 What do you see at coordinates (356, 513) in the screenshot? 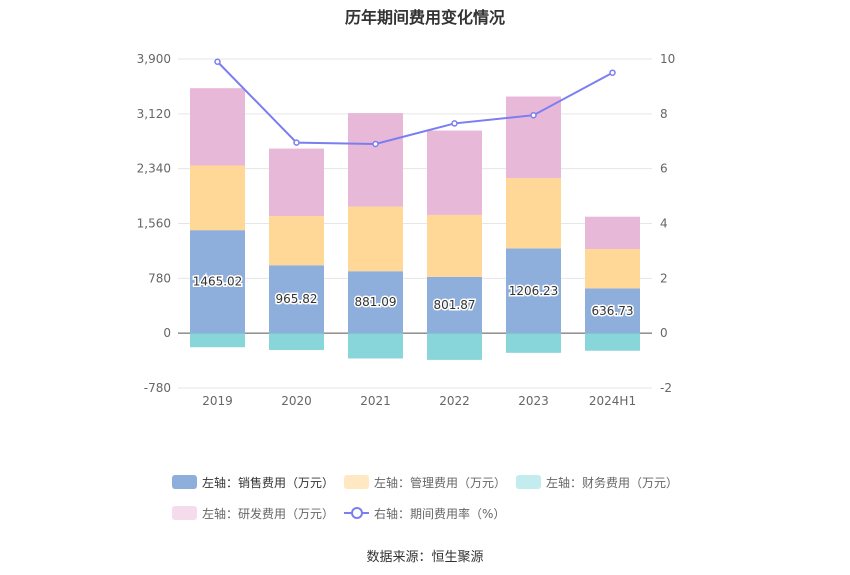
I see `legend-swatch-rate` at bounding box center [356, 513].